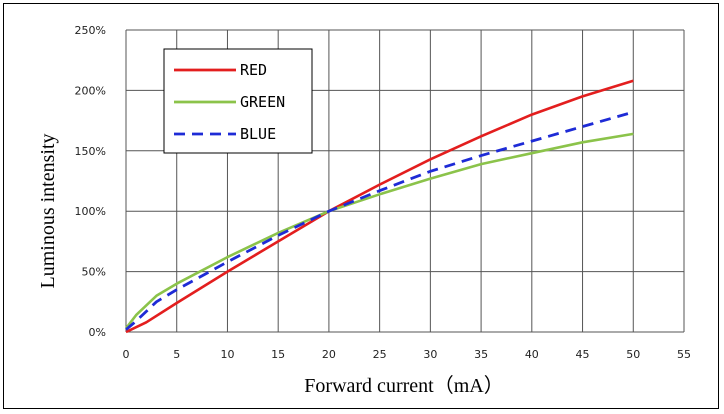 This screenshot has width=724, height=414. What do you see at coordinates (430, 354) in the screenshot?
I see `x-tick-label: 30` at bounding box center [430, 354].